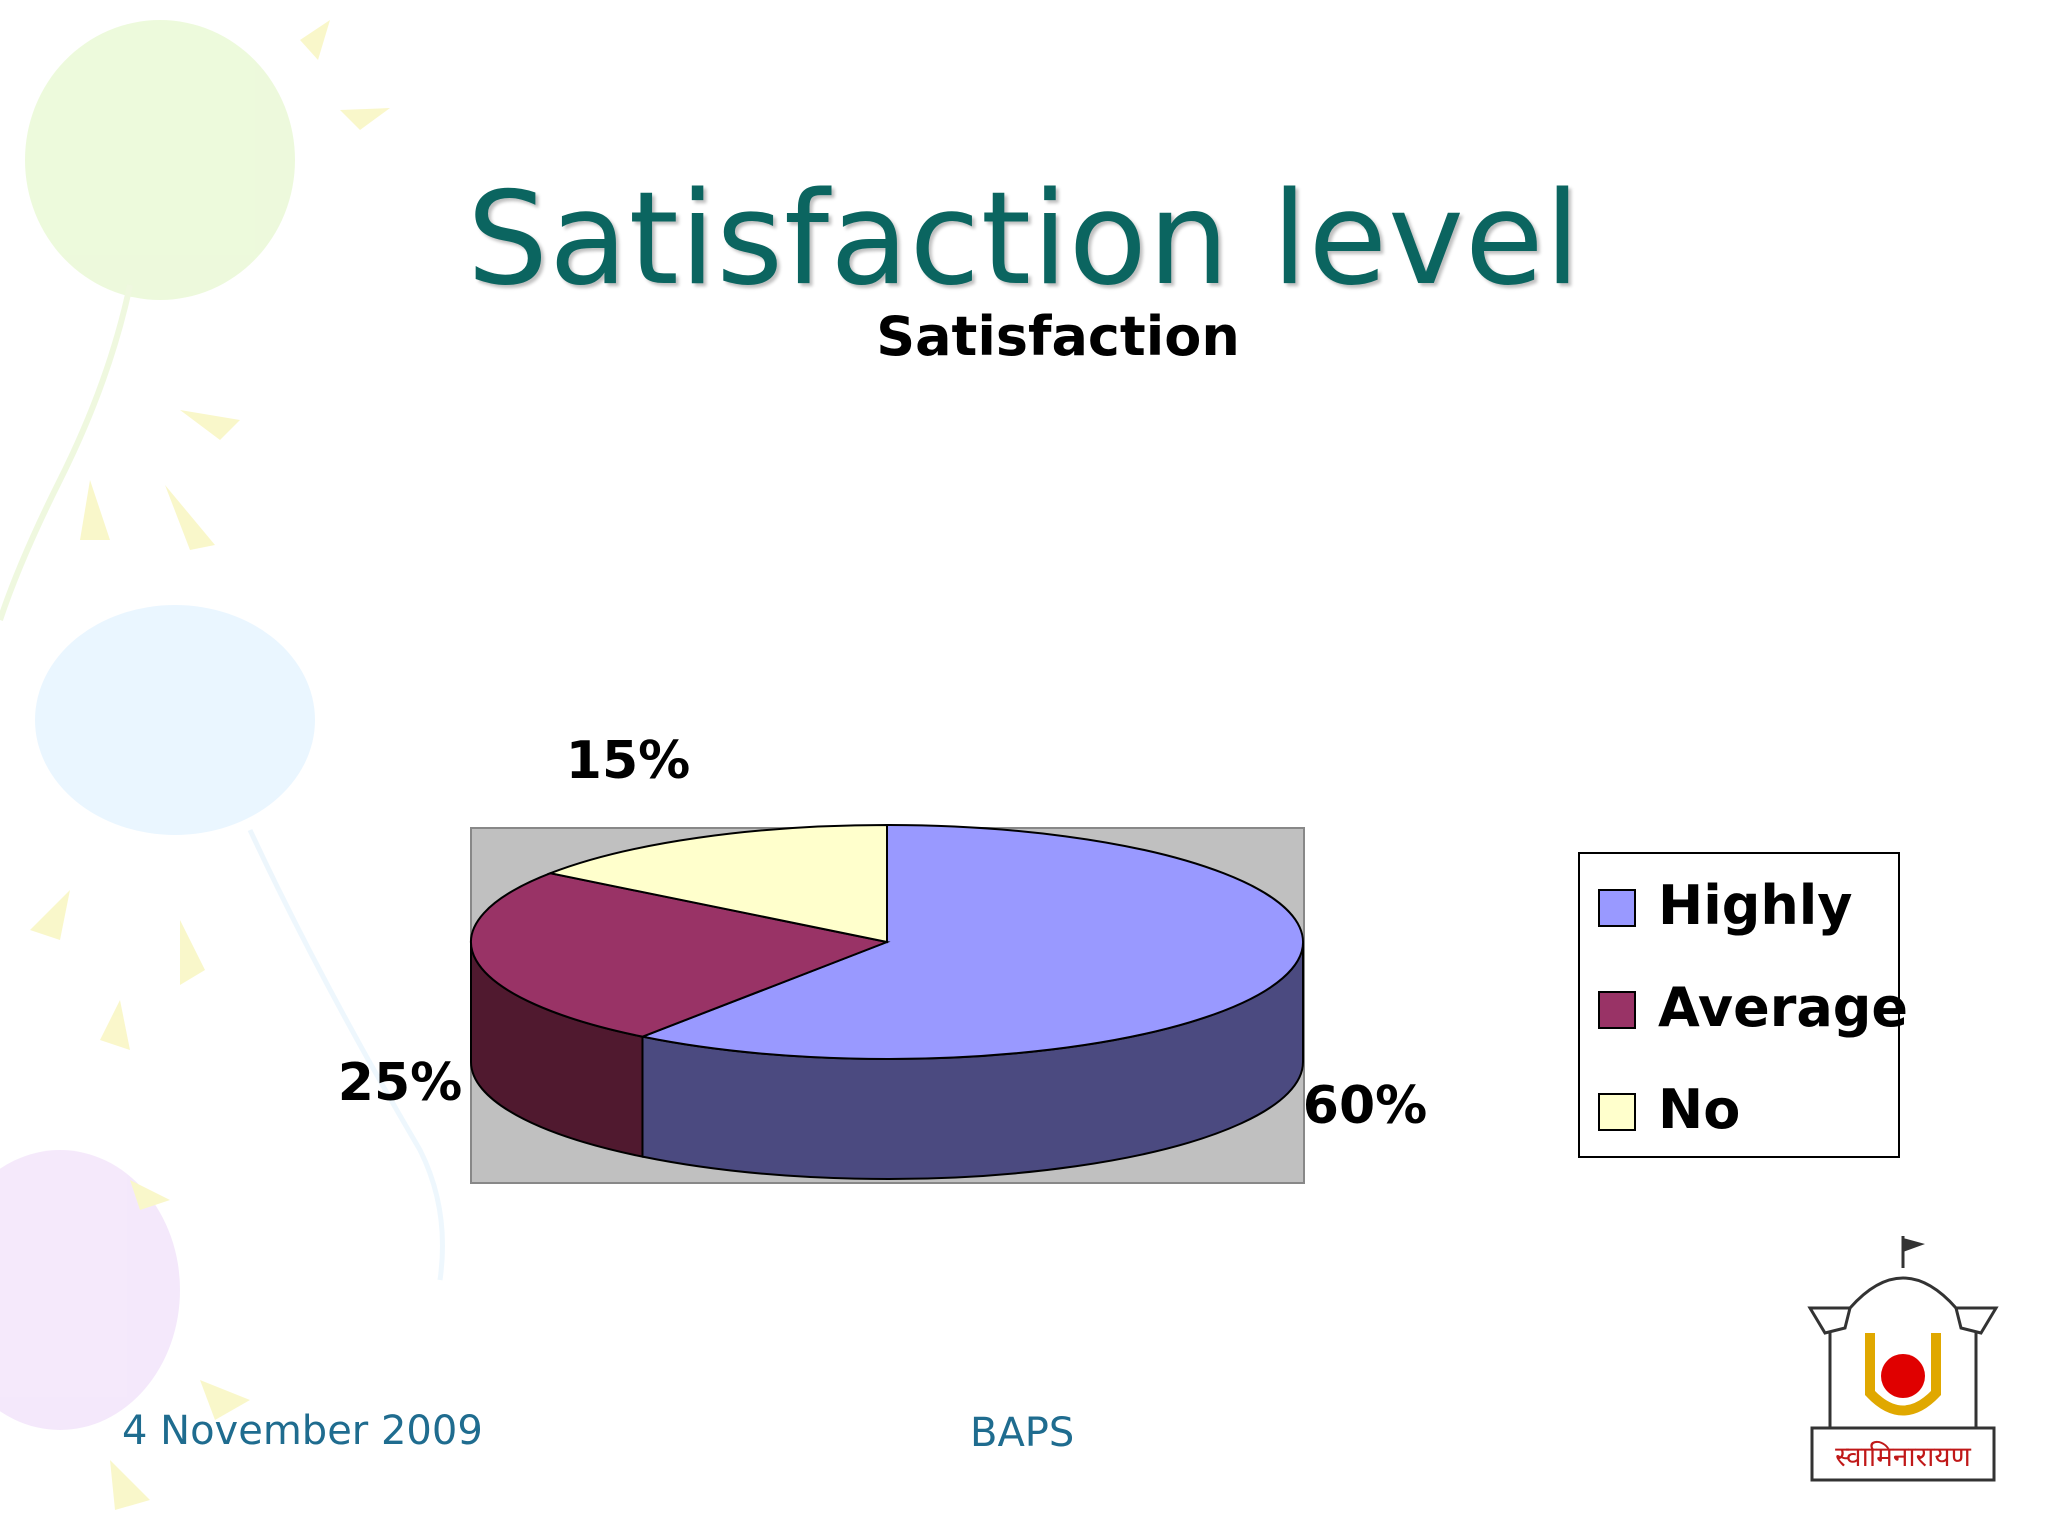 This screenshot has width=2048, height=1536. I want to click on baps-logo-icon: स्वामिनारायण, so click(1903, 1359).